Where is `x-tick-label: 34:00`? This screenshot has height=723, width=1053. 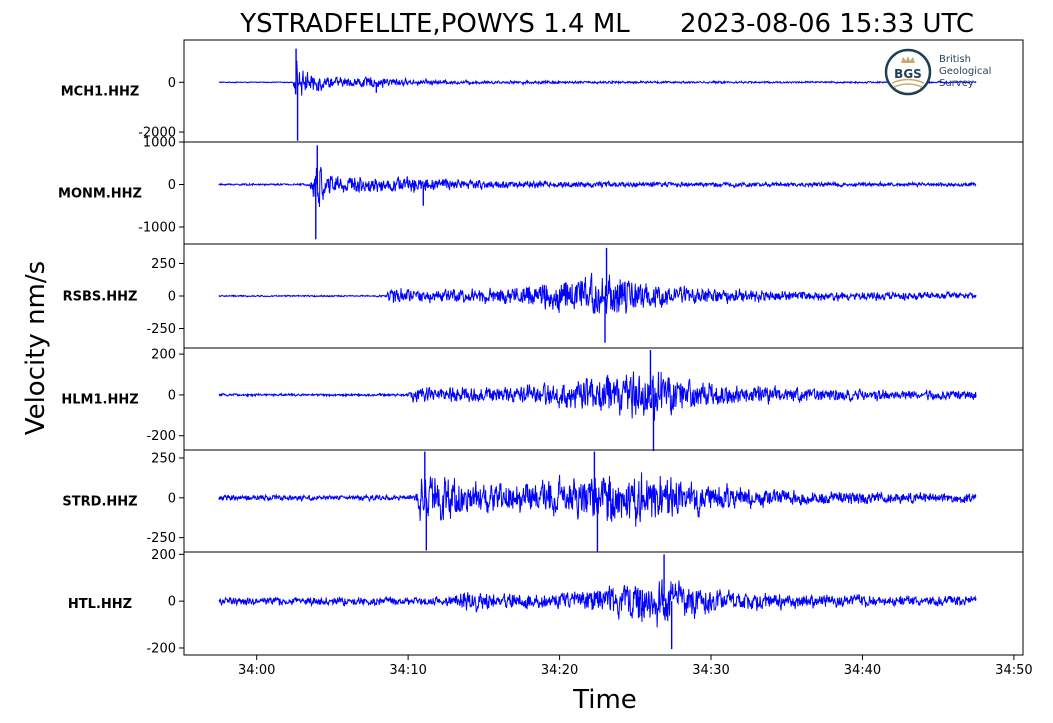
x-tick-label: 34:00 is located at coordinates (256, 670).